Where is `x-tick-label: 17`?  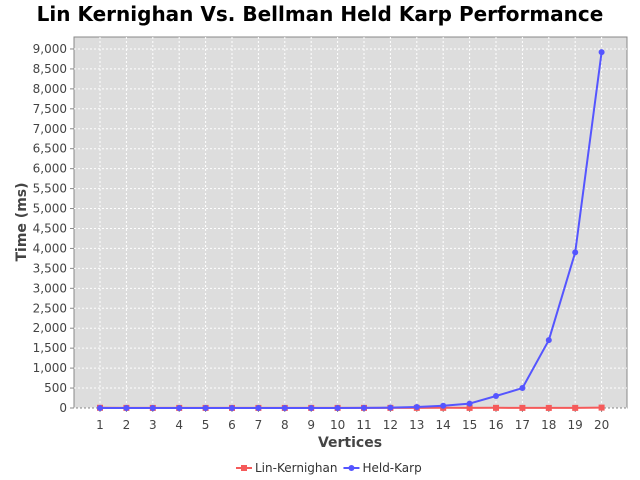 x-tick-label: 17 is located at coordinates (522, 425).